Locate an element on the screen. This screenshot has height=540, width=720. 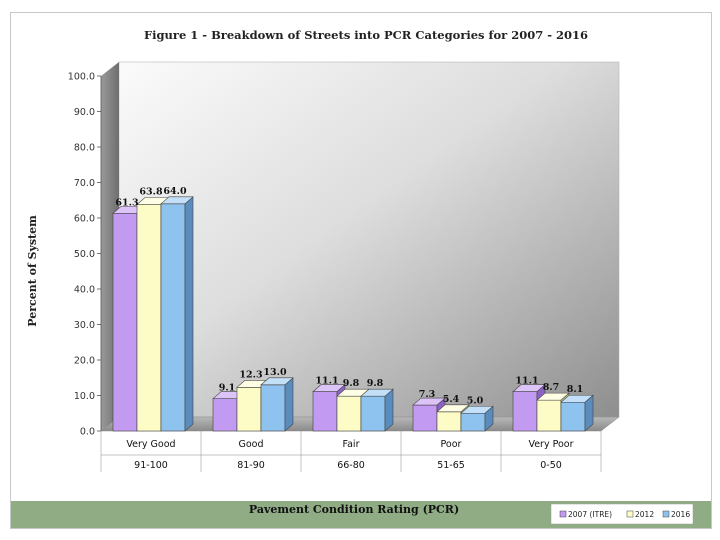
data-label: 12.3 is located at coordinates (250, 374).